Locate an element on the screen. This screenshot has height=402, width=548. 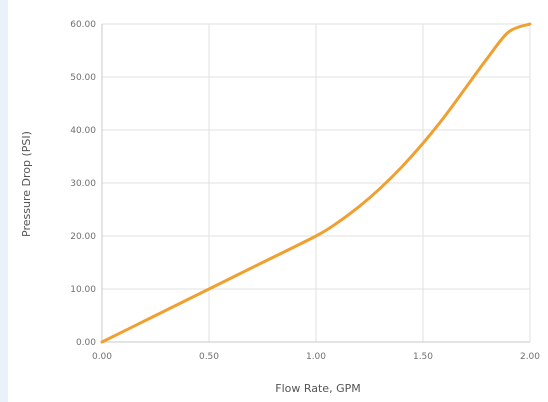
y-tick-label: 10.00 is located at coordinates (83, 290).